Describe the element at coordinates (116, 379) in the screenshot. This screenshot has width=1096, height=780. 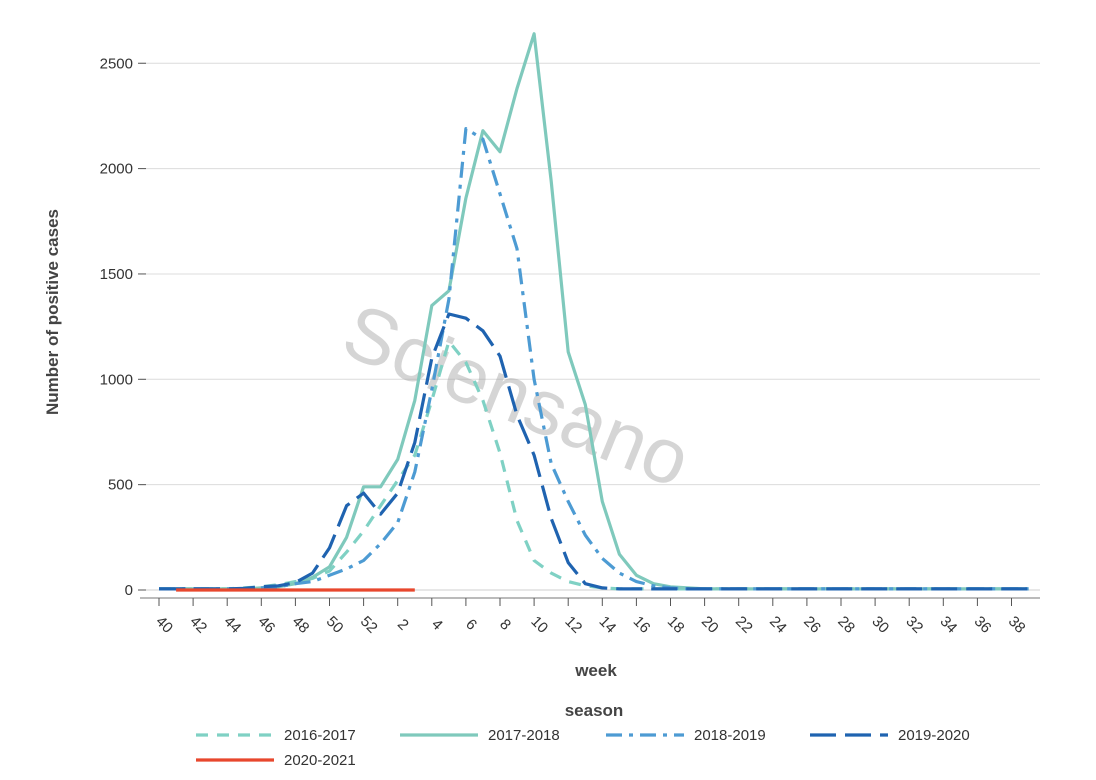
I see `y-tick-label: 1000` at that location.